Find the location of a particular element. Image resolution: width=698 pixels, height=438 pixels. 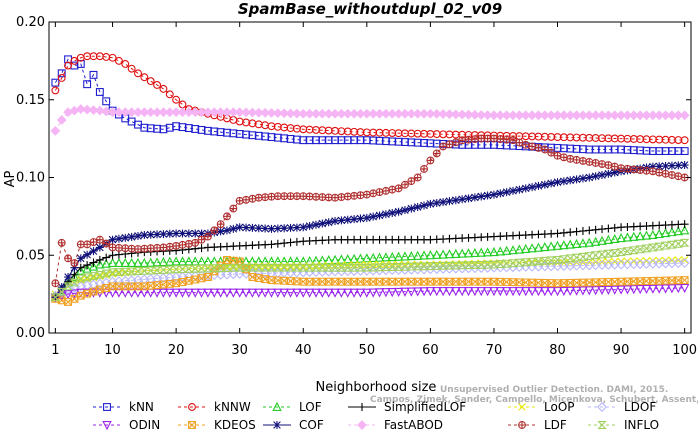

y-tick-label: 0.20 is located at coordinates (30, 22).